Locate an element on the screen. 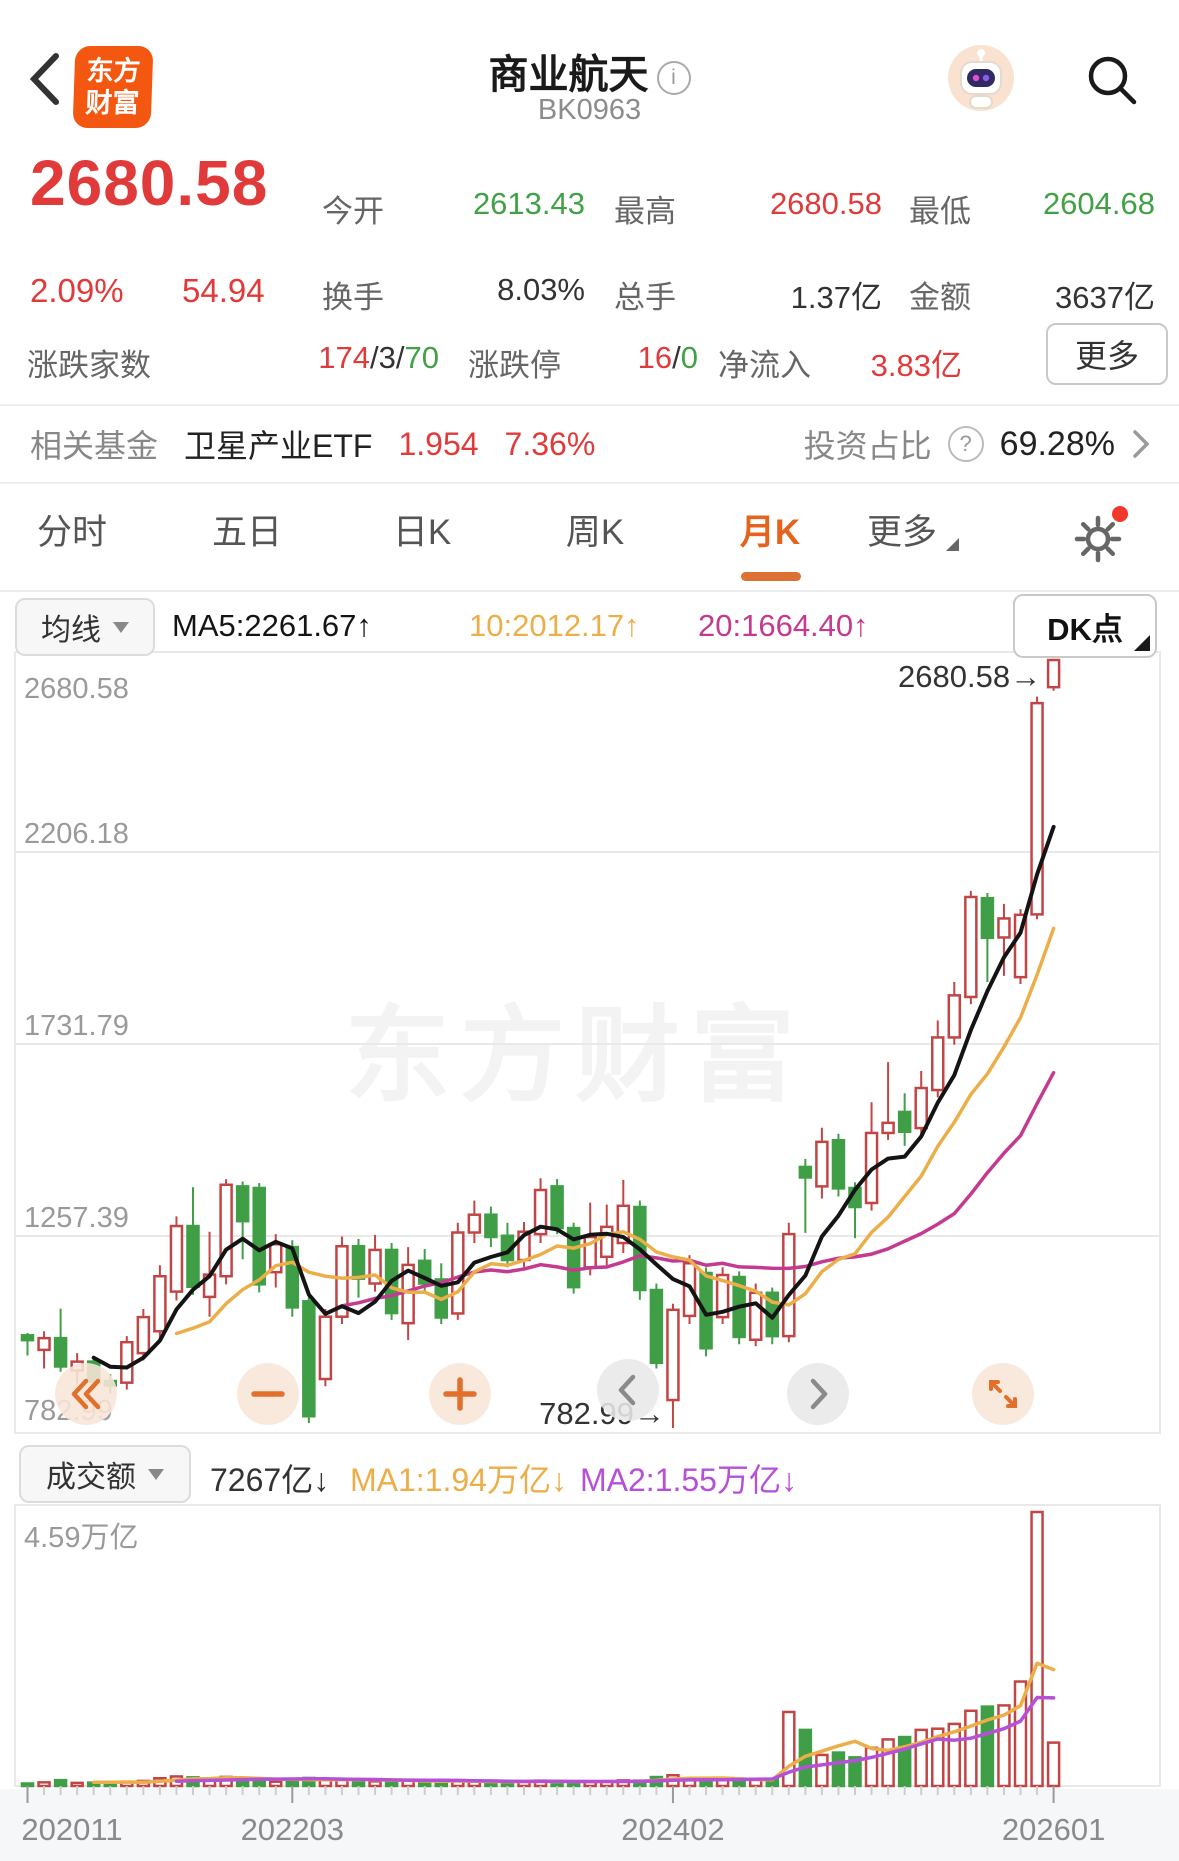  stat-label: 最低 is located at coordinates (940, 211).